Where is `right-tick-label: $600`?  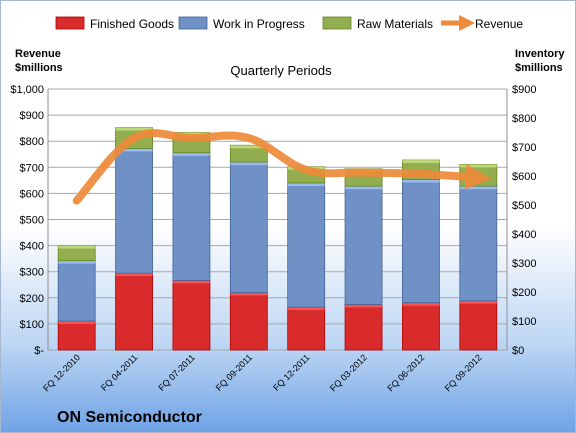
right-tick-label: $600 is located at coordinates (524, 177).